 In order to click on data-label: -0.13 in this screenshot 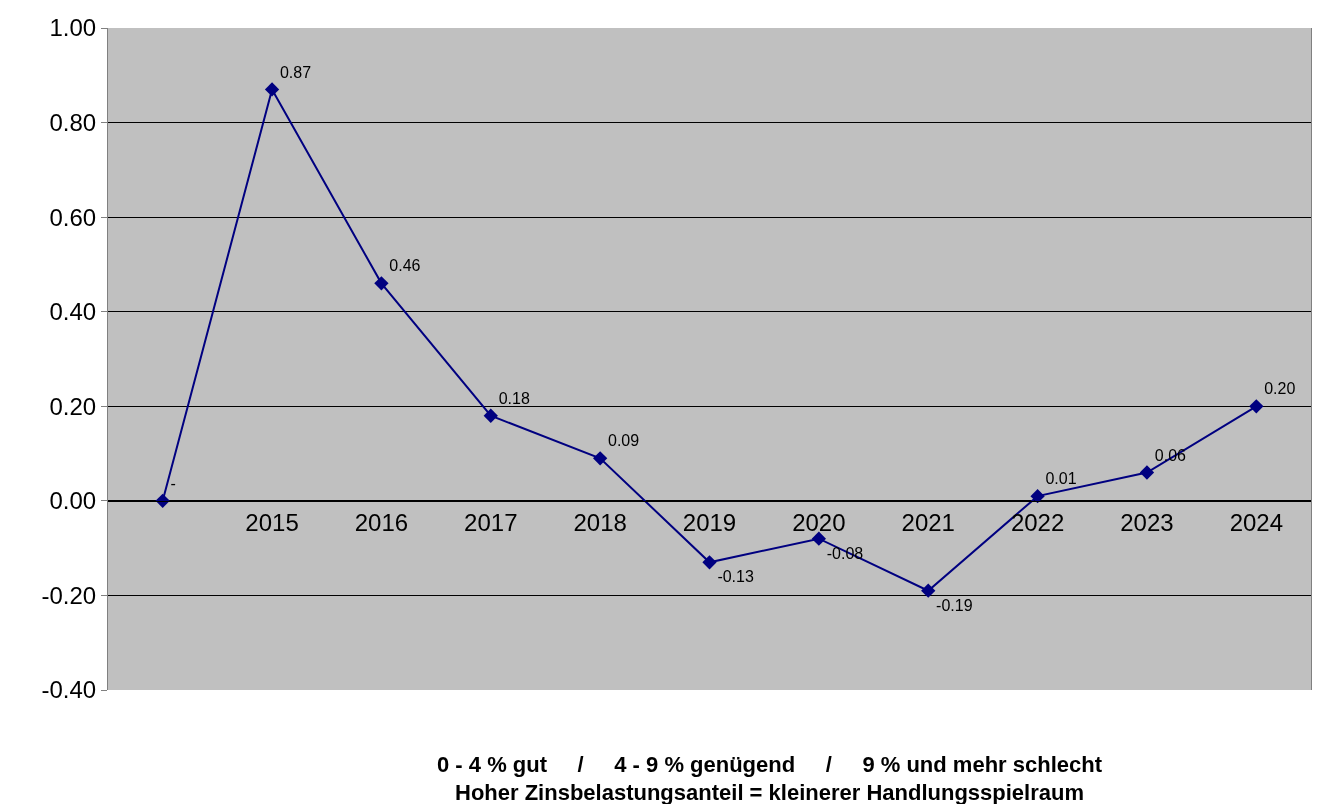, I will do `click(735, 577)`.